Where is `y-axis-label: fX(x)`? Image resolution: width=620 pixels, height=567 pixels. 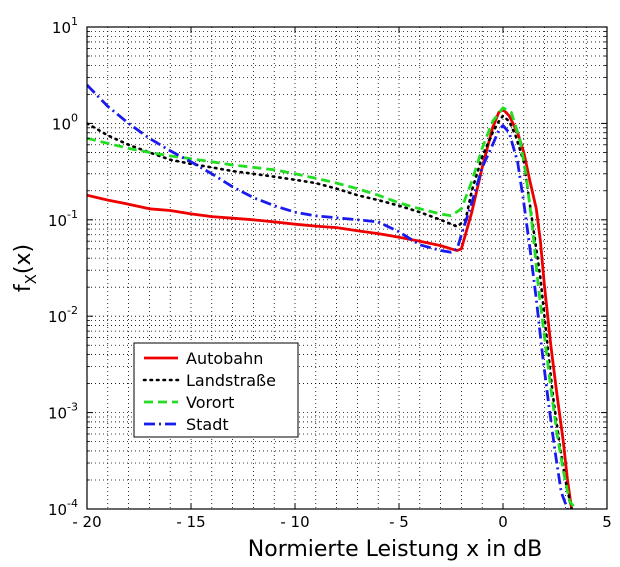 y-axis-label: fX(x) is located at coordinates (25, 268).